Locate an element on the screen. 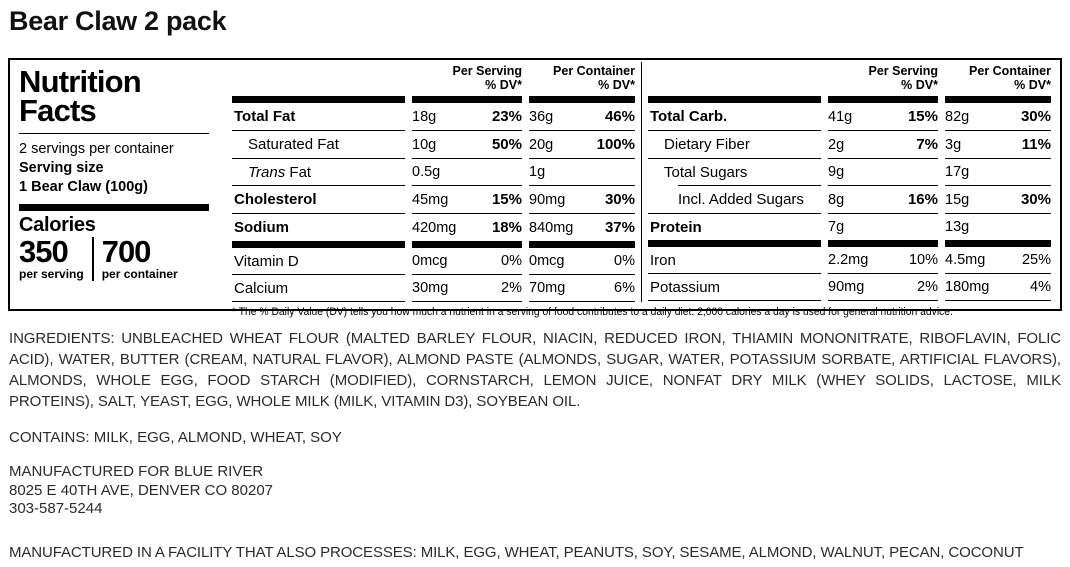 This screenshot has height=567, width=1070. per-container-amount: 4.5mg is located at coordinates (965, 260).